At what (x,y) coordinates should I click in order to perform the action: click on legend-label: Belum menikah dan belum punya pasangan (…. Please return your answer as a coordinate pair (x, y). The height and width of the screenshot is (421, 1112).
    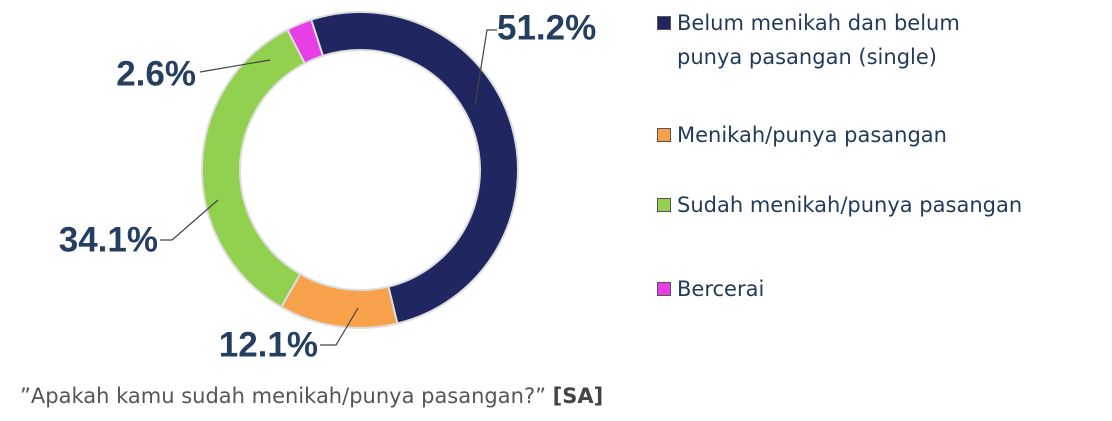
    Looking at the image, I should click on (818, 40).